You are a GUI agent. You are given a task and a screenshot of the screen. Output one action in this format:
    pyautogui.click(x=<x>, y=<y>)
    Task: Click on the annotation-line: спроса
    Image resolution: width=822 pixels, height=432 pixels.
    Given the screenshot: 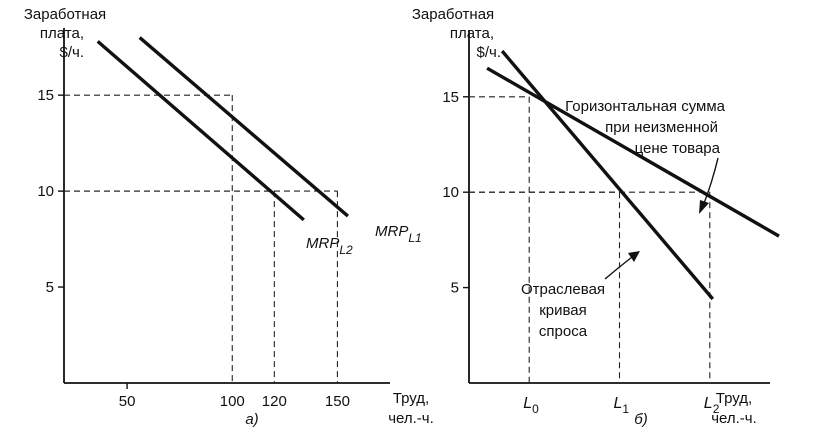 What is the action you would take?
    pyautogui.click(x=563, y=331)
    